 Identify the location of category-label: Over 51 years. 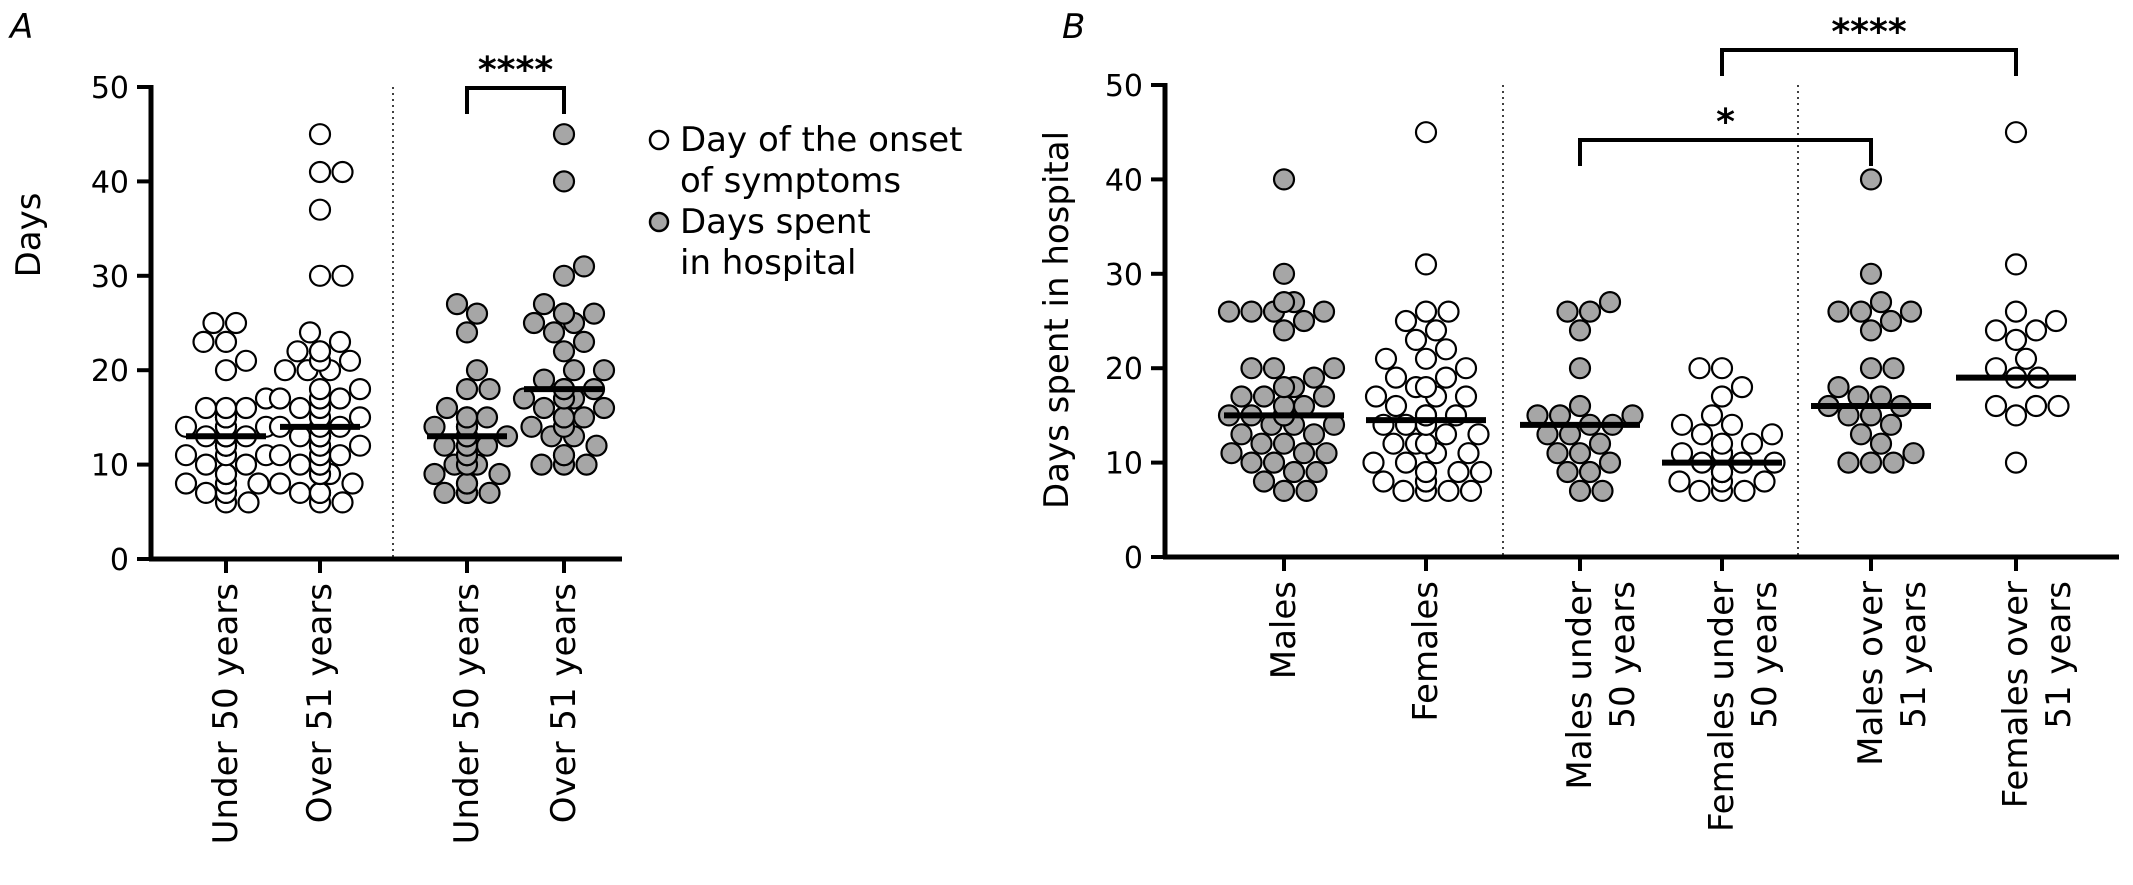
(320, 703).